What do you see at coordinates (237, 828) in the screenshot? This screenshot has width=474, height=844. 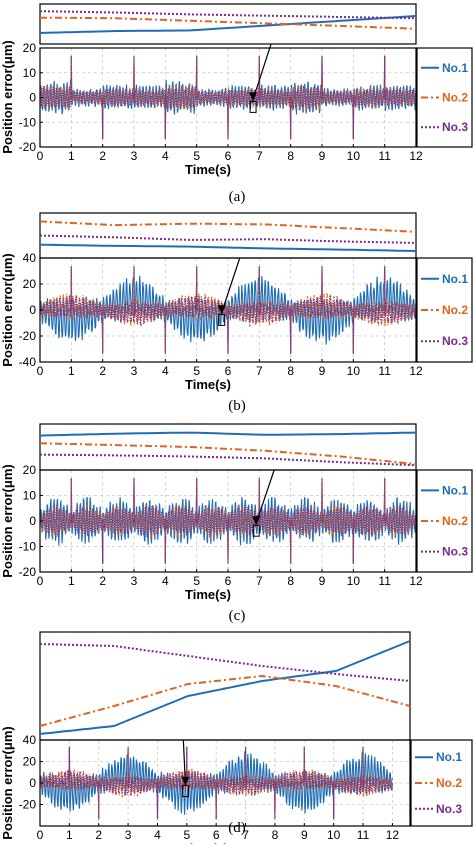 I see `panel-caption: (d)` at bounding box center [237, 828].